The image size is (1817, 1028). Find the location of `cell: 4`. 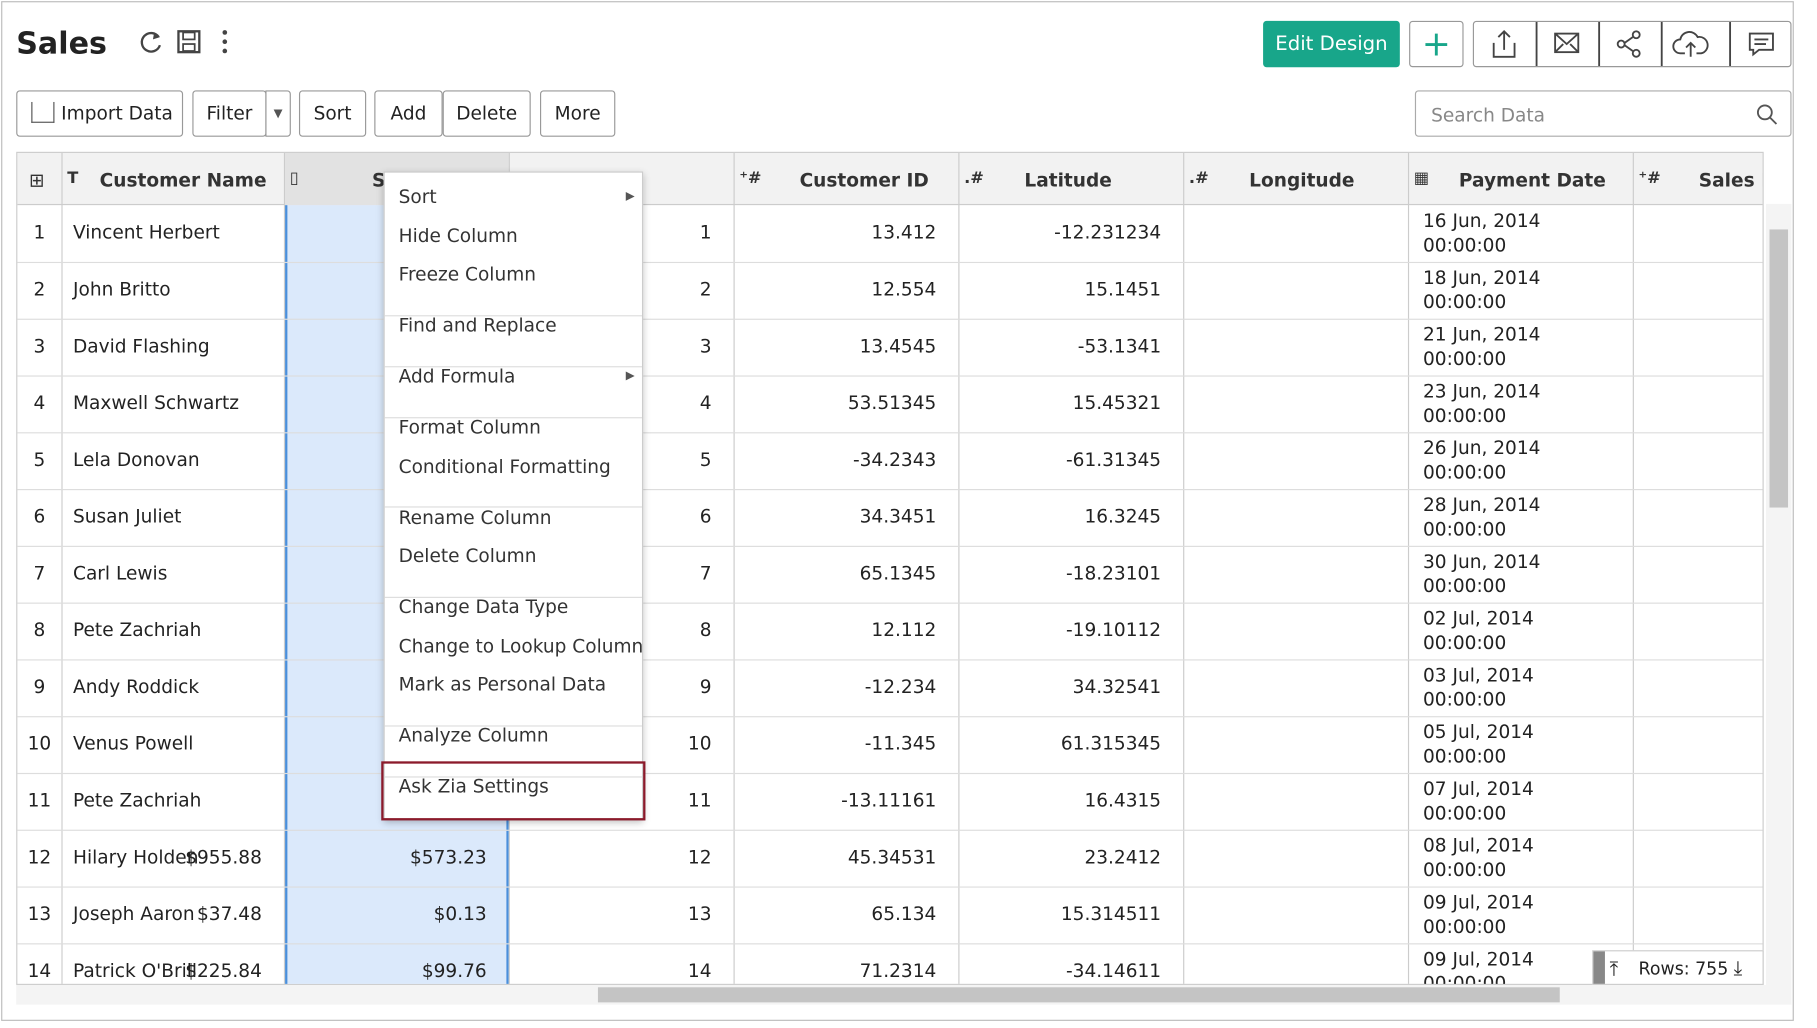

cell: 4 is located at coordinates (706, 403).